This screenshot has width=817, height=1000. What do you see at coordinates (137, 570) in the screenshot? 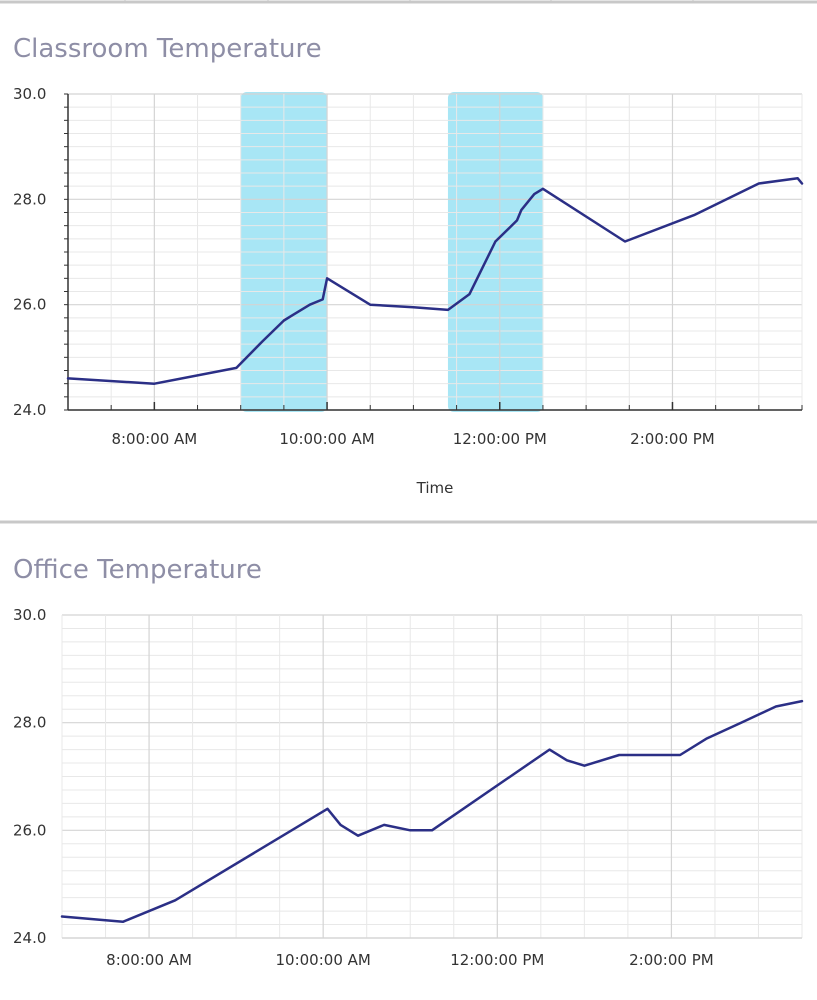
I see `chart-title: Office Temperature` at bounding box center [137, 570].